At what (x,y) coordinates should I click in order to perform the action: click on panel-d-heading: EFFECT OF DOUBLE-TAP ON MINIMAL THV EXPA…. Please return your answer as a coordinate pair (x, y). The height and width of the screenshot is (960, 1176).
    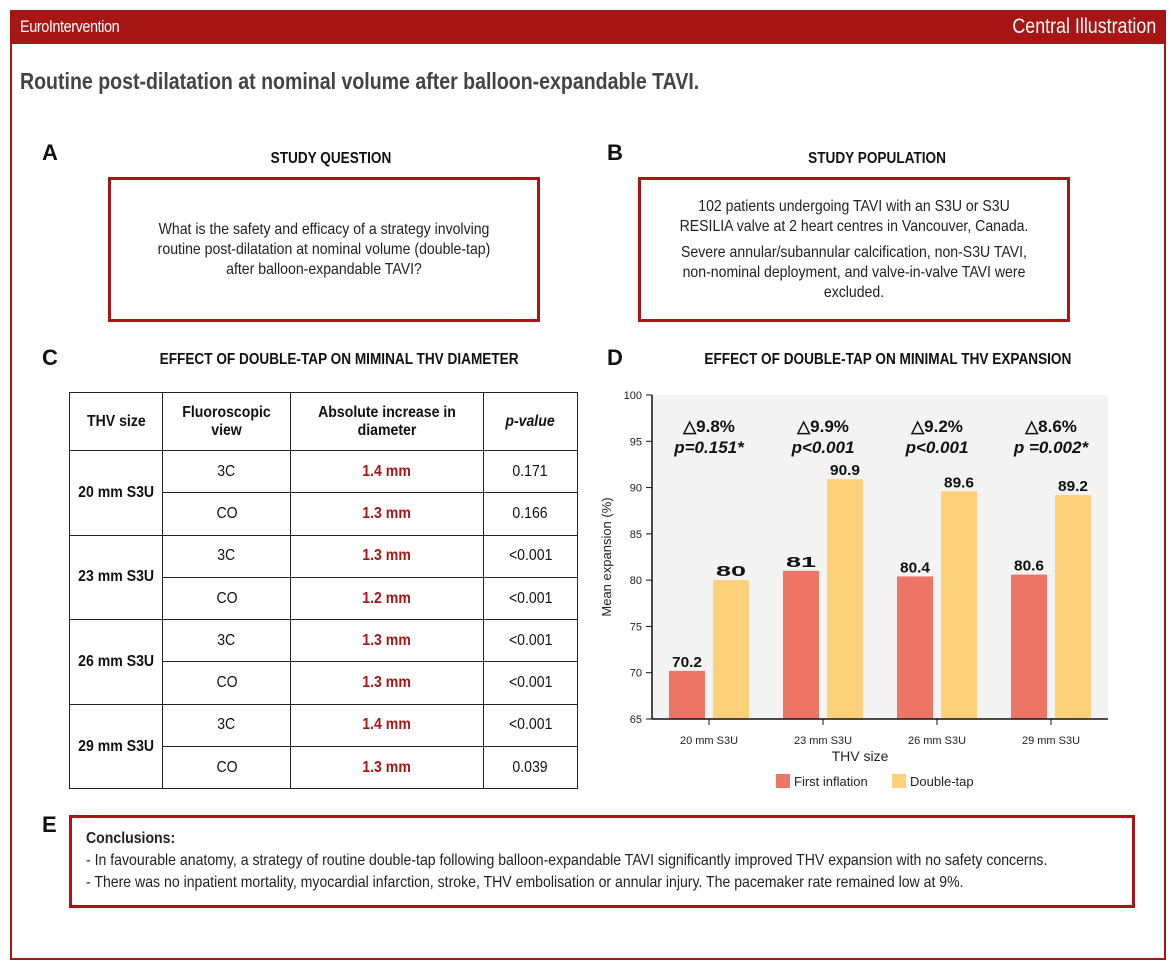
    Looking at the image, I should click on (888, 359).